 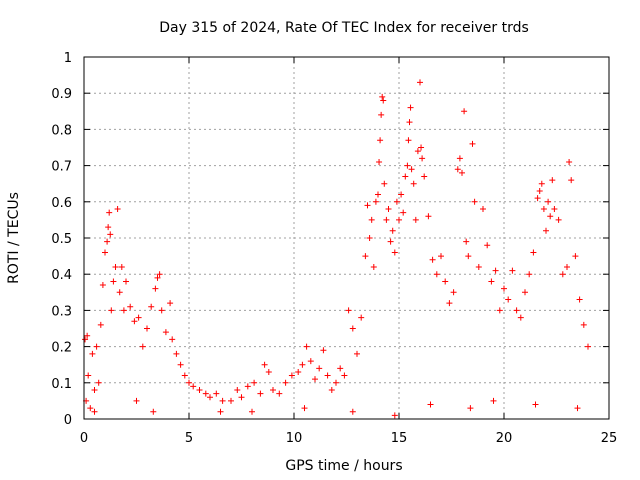 I want to click on x-axis-label: GPS time / hours, so click(x=343, y=466).